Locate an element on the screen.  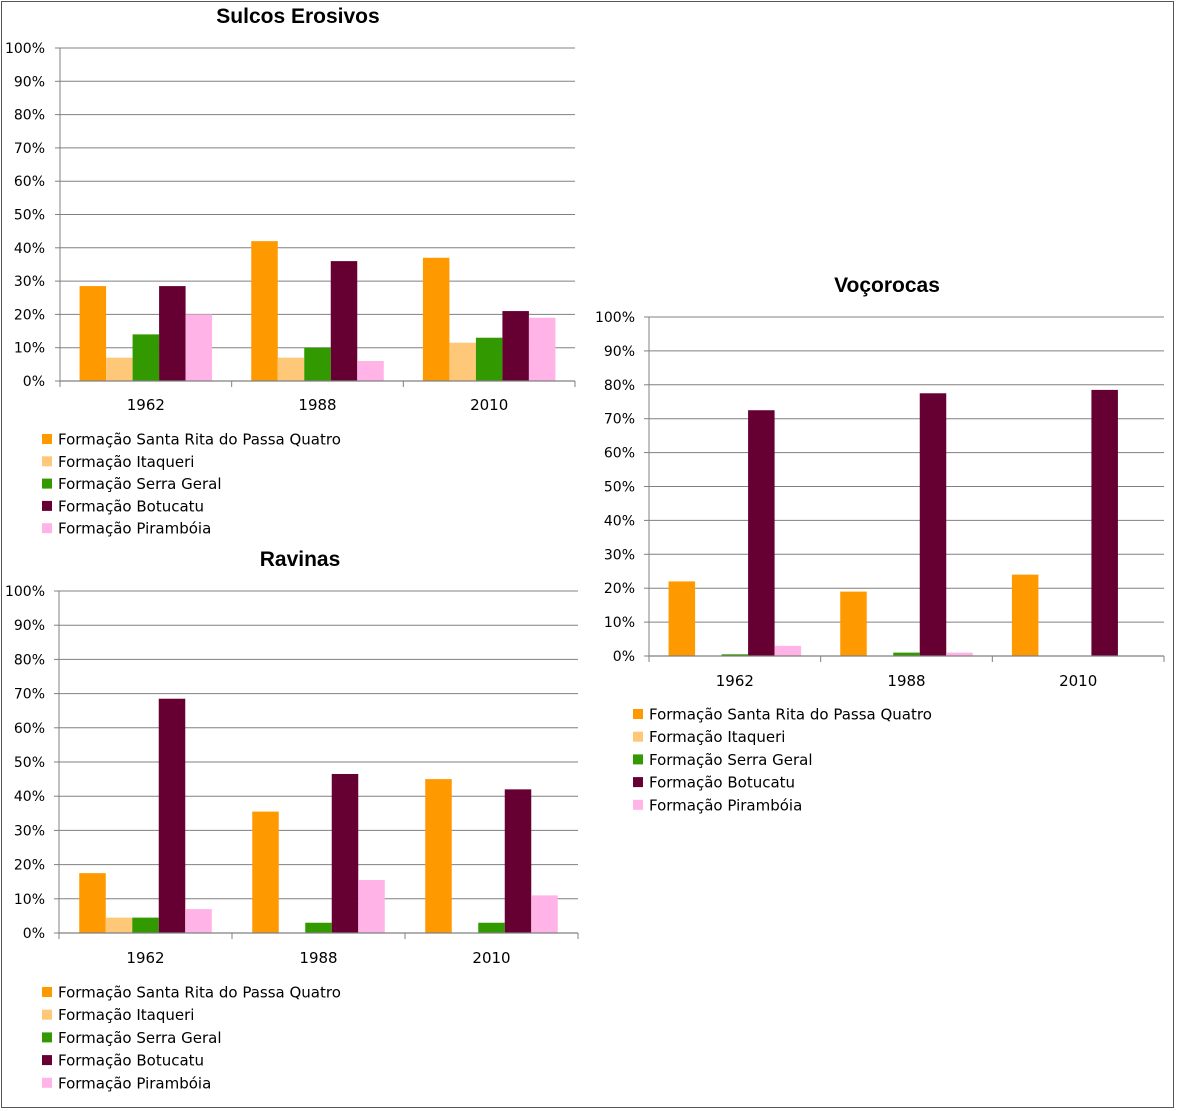
chart-title: Sulcos Erosivos is located at coordinates (297, 16).